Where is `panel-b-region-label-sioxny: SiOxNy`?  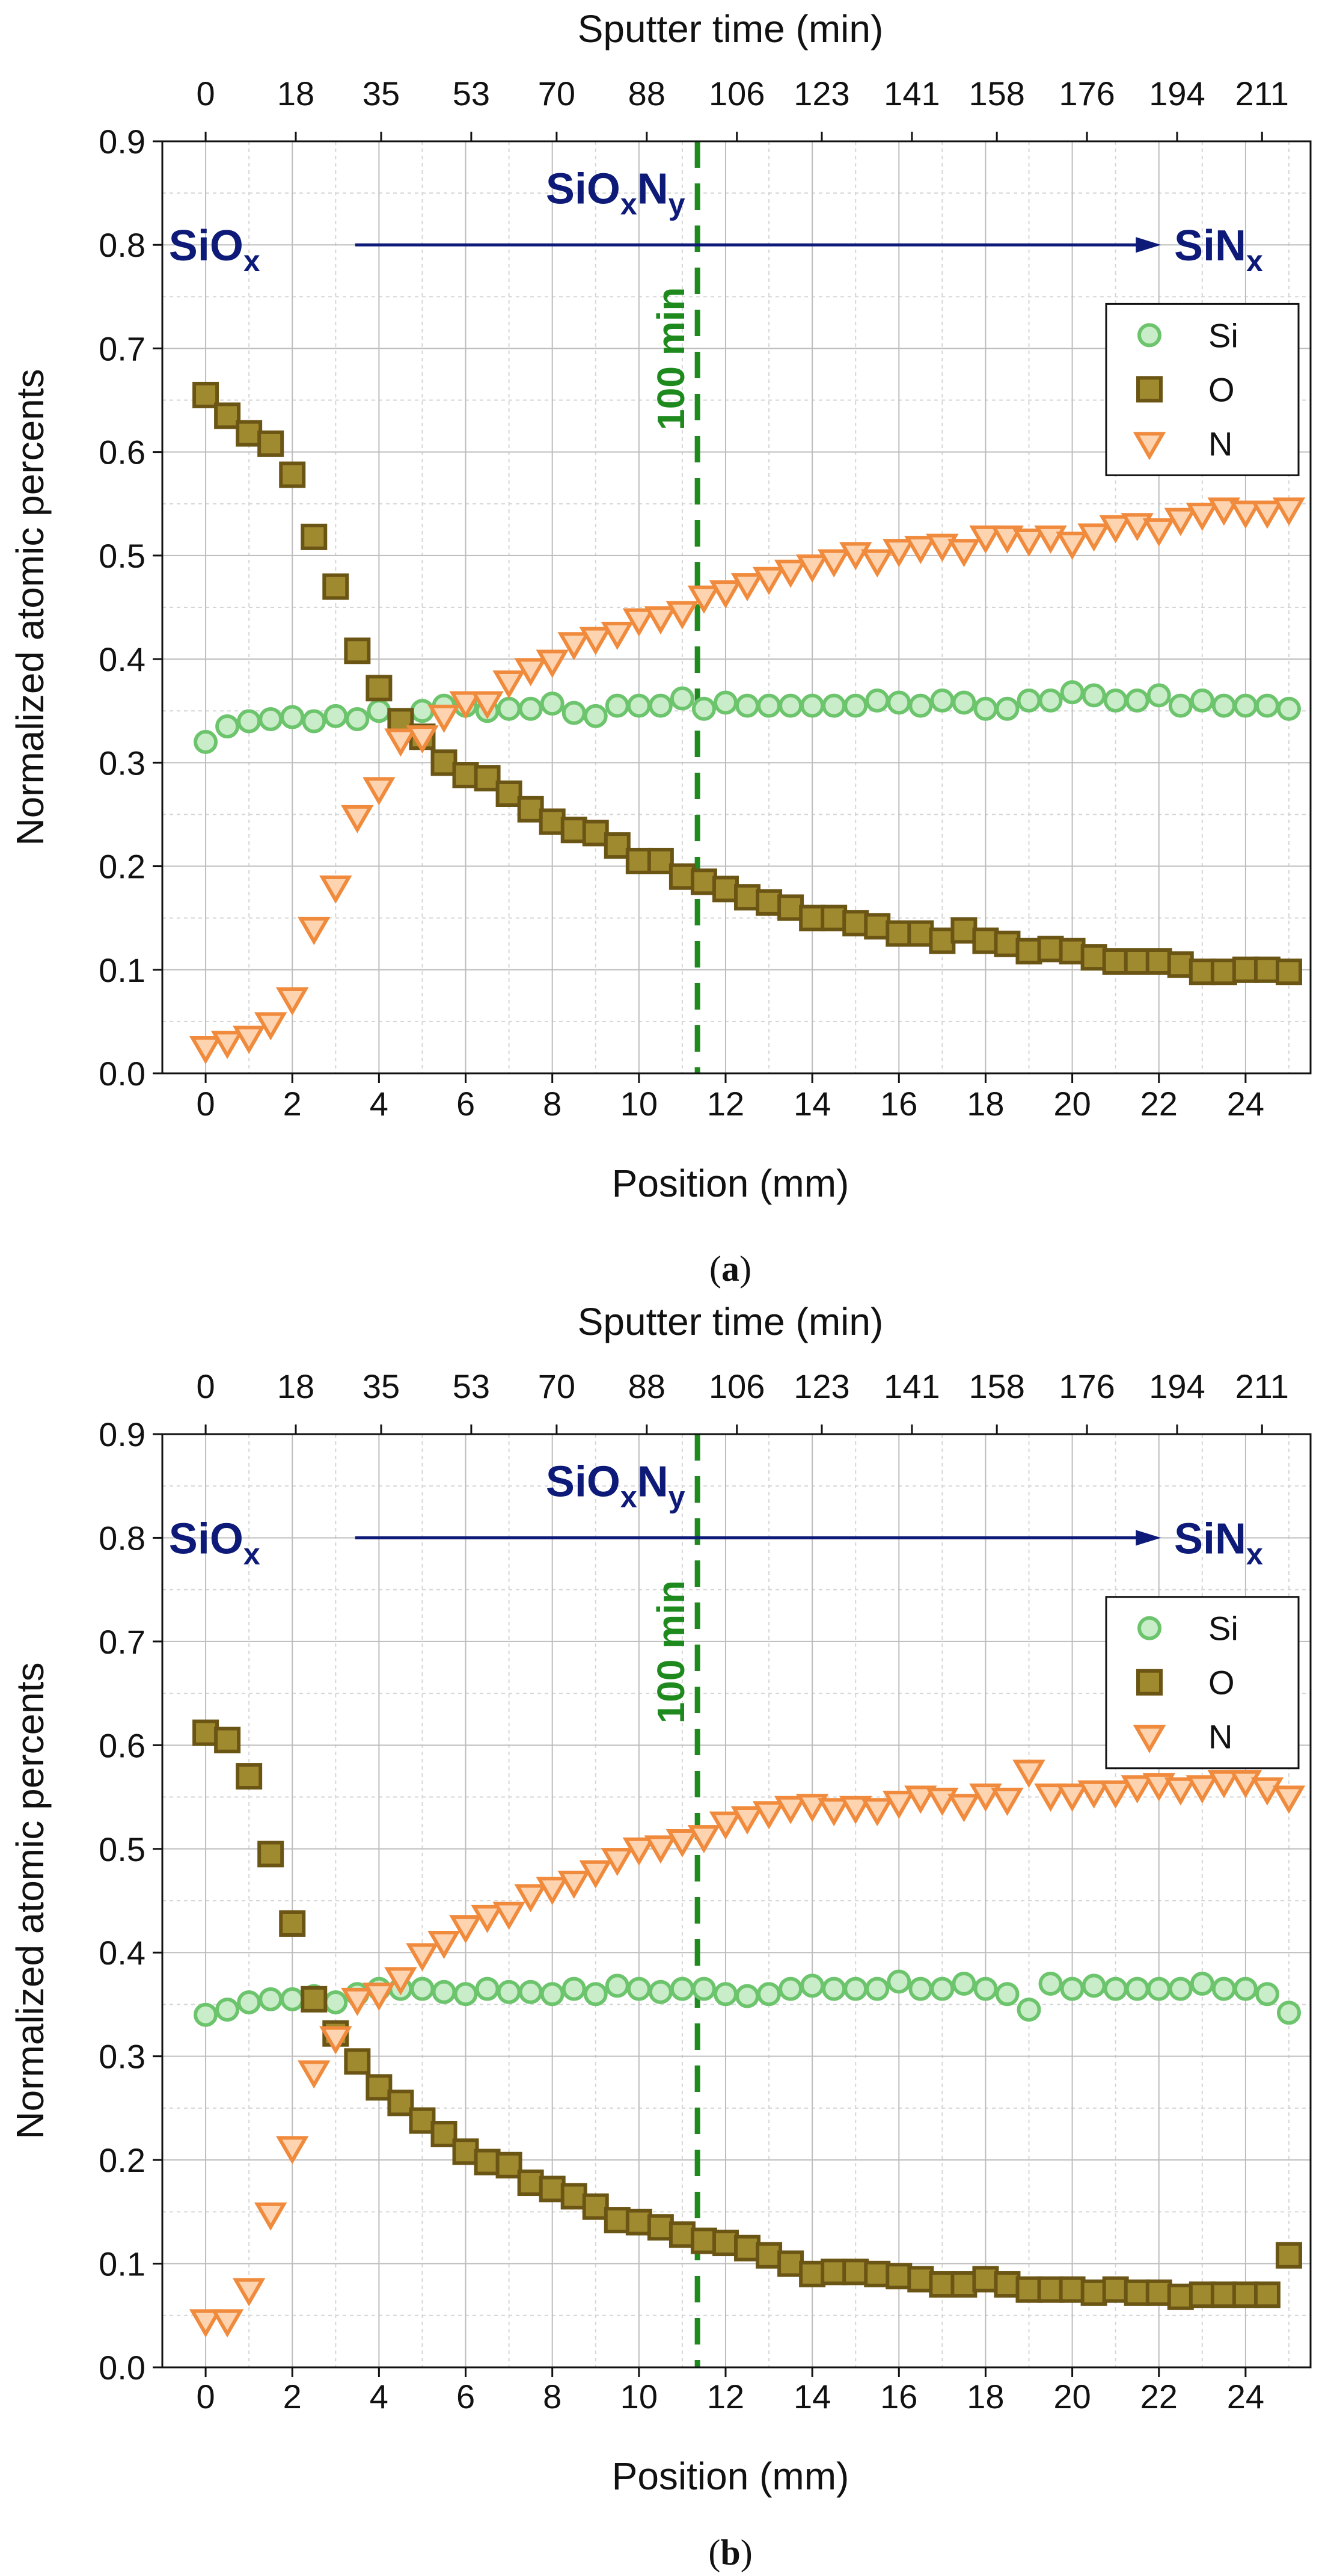
panel-b-region-label-sioxny: SiOxNy is located at coordinates (615, 1486).